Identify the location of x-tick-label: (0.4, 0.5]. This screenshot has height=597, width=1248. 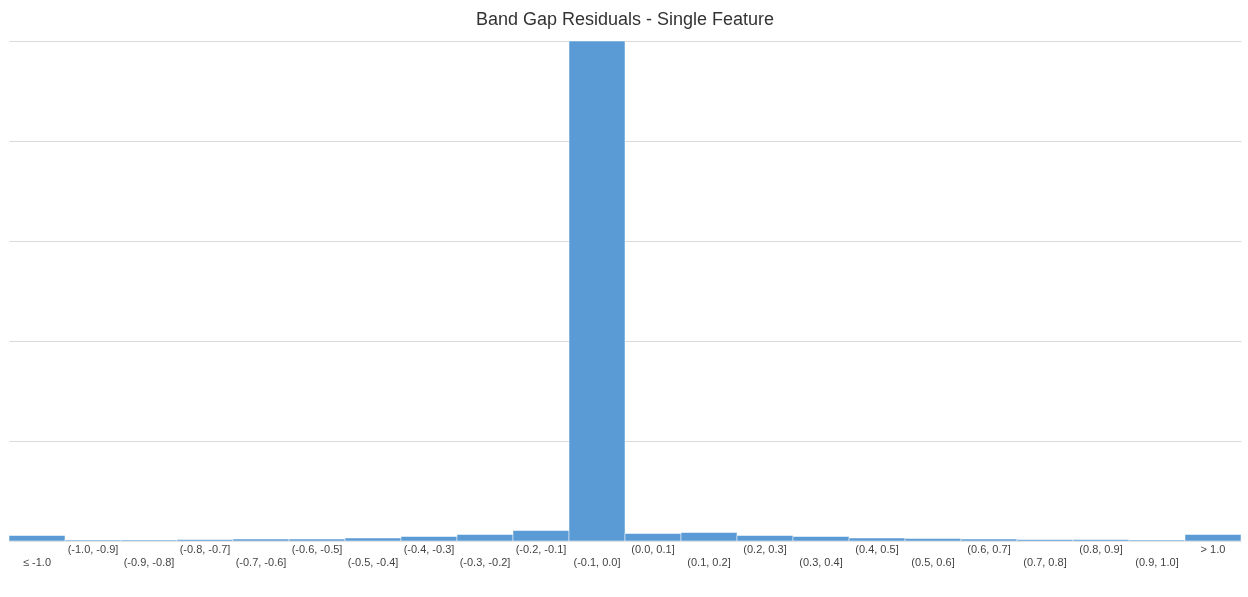
(877, 548).